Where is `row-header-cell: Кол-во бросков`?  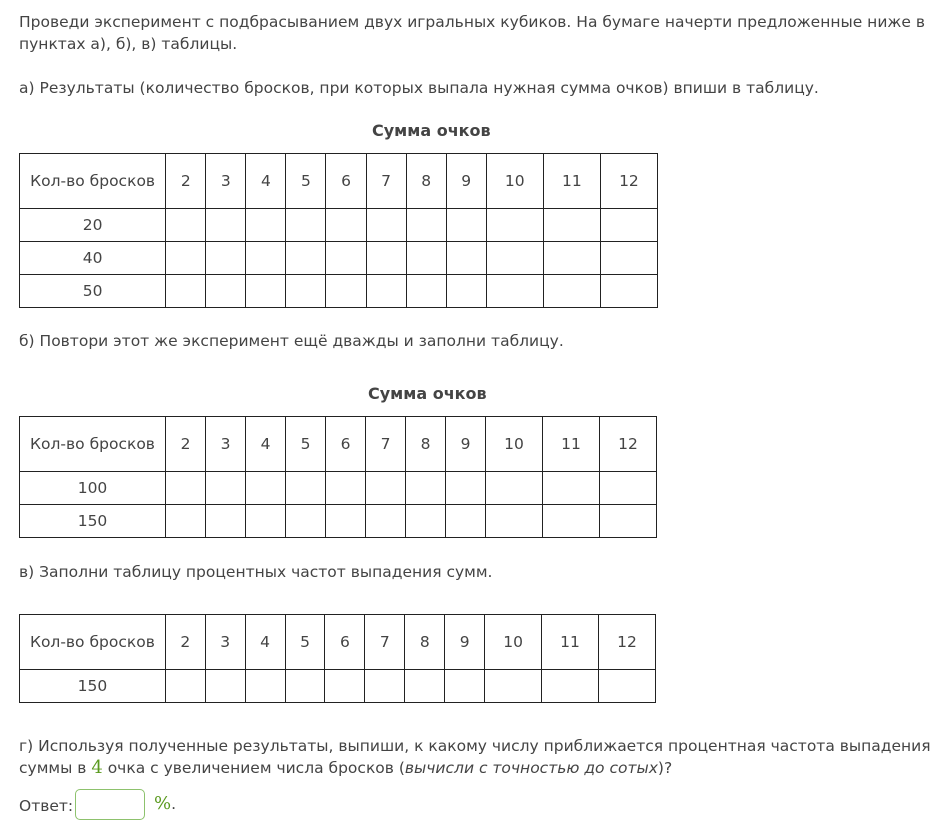
row-header-cell: Кол-во бросков is located at coordinates (92, 642).